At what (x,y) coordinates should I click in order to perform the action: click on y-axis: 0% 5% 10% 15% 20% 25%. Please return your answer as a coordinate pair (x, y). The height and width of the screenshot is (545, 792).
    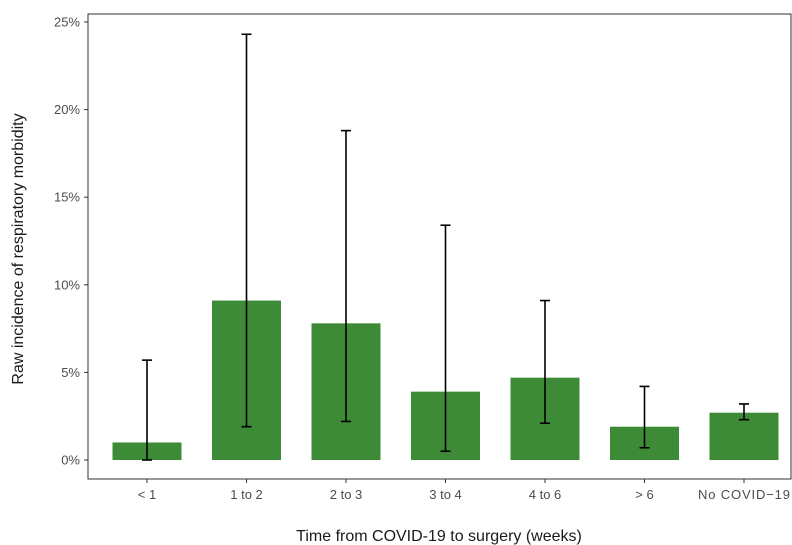
    Looking at the image, I should click on (71, 241).